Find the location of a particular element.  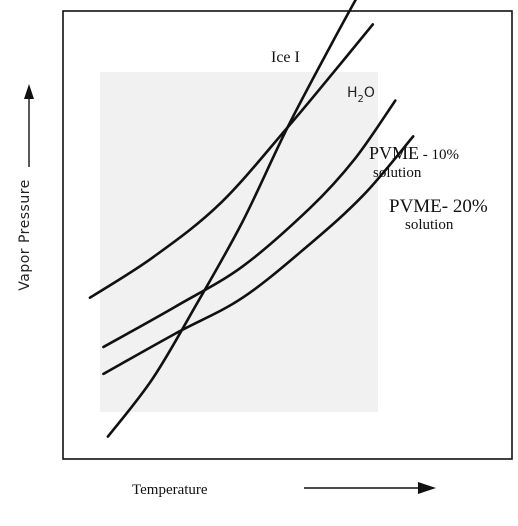

series-label-pvme-10-name: PVME is located at coordinates (394, 153).